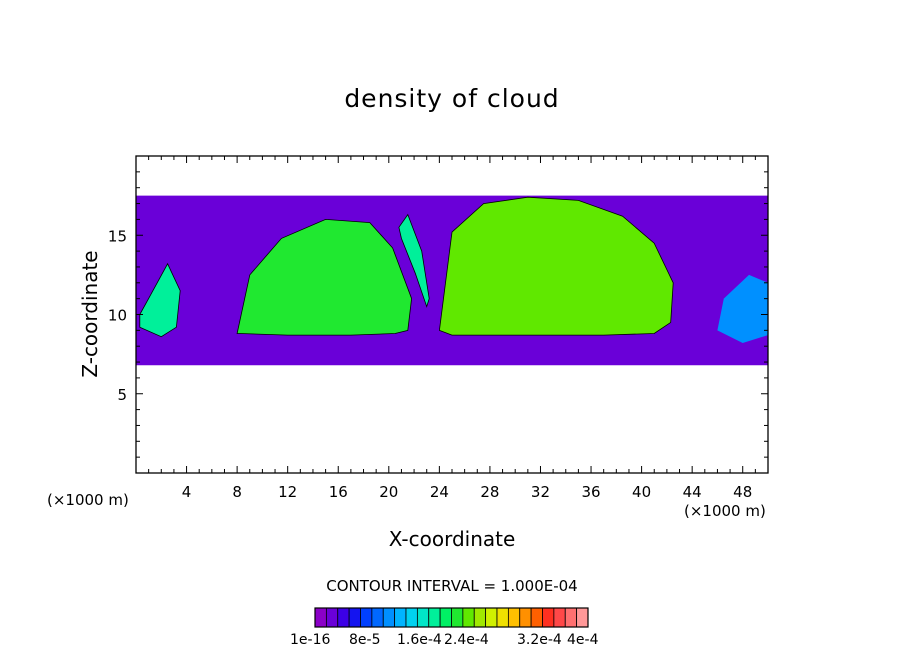  I want to click on x-tick-label: 4, so click(187, 492).